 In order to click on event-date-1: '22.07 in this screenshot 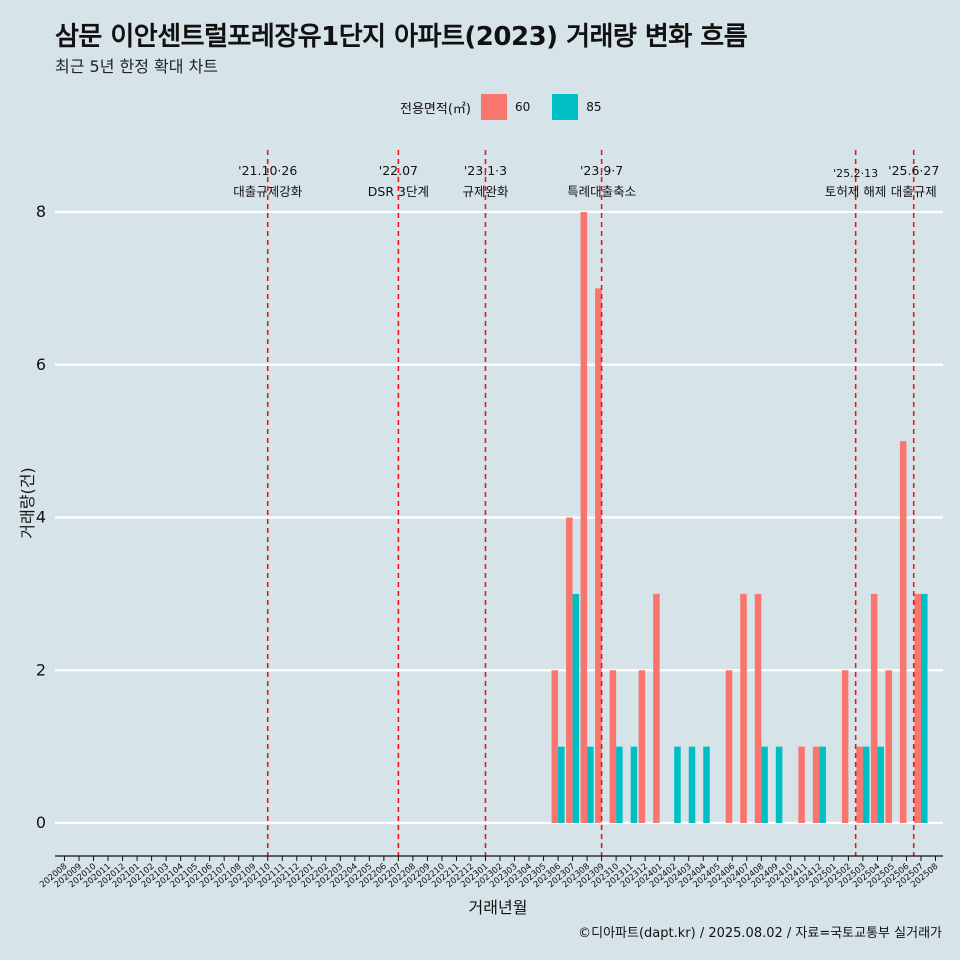, I will do `click(398, 170)`.